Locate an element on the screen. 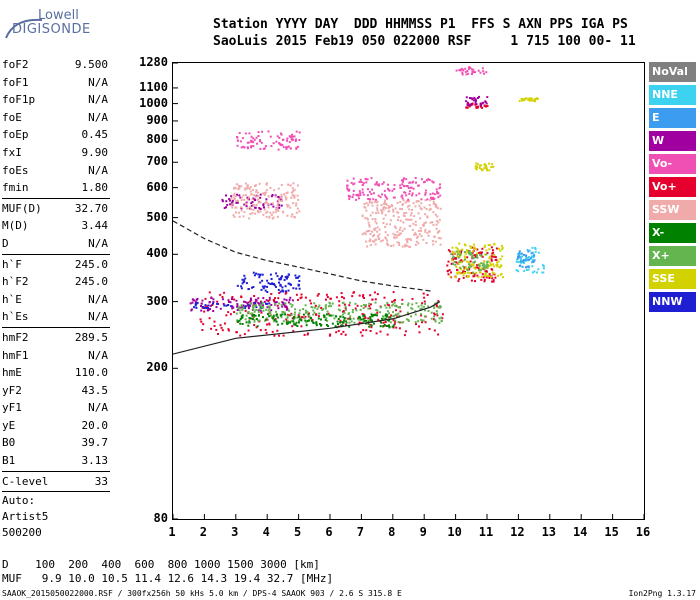  param-name: C-level is located at coordinates (25, 481).